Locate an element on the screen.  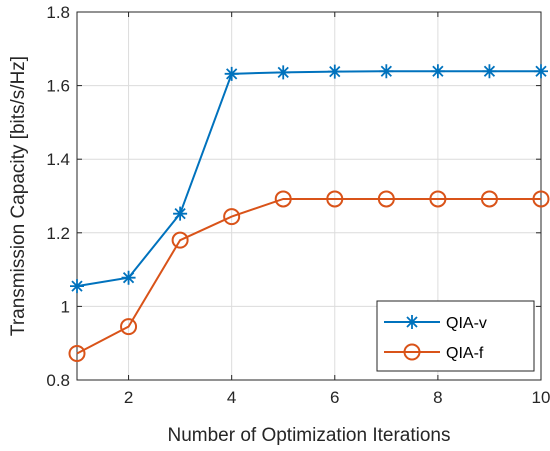
x-tick-label: 6 is located at coordinates (334, 397).